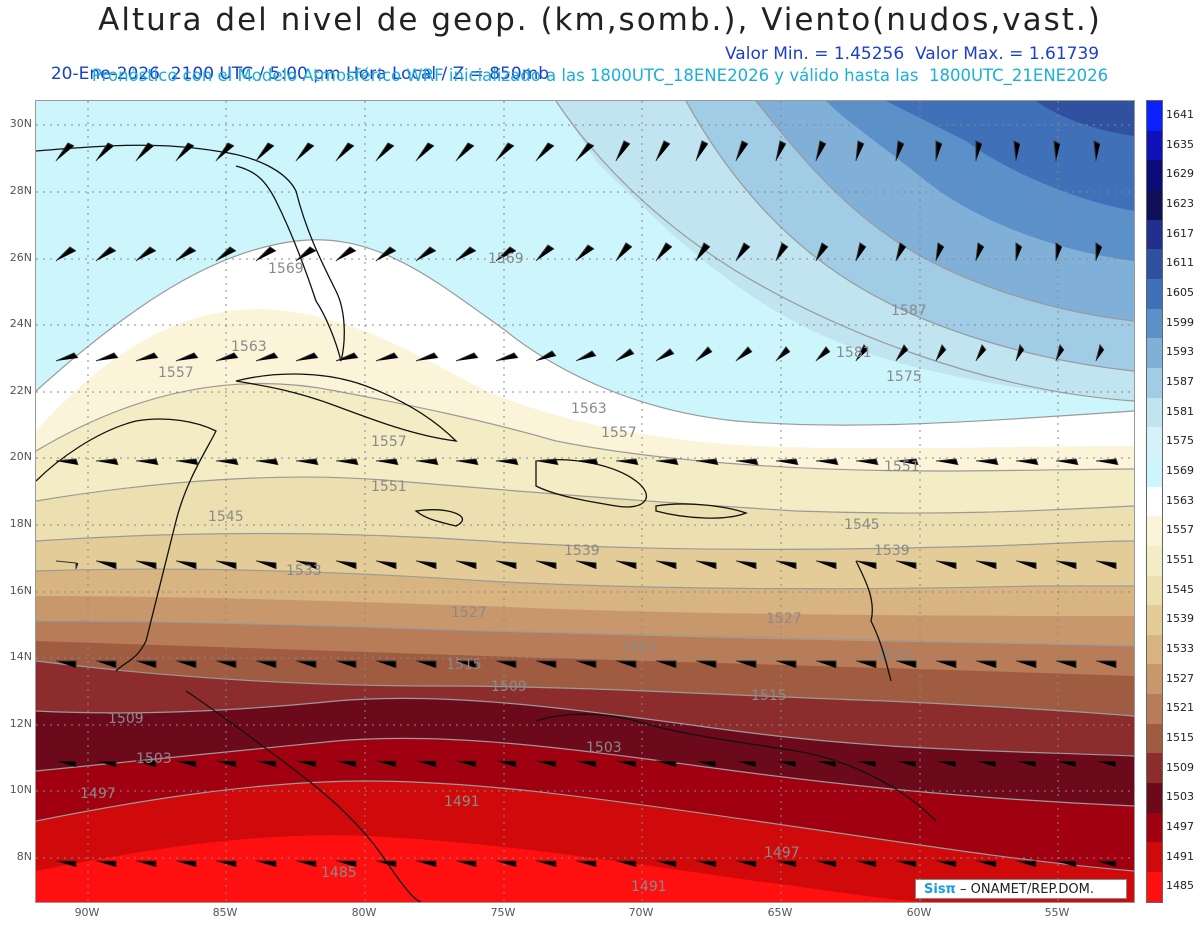 This screenshot has height=927, width=1200. Describe the element at coordinates (1027, 889) in the screenshot. I see `credit-text: – ONAMET/REP.DOM.` at that location.